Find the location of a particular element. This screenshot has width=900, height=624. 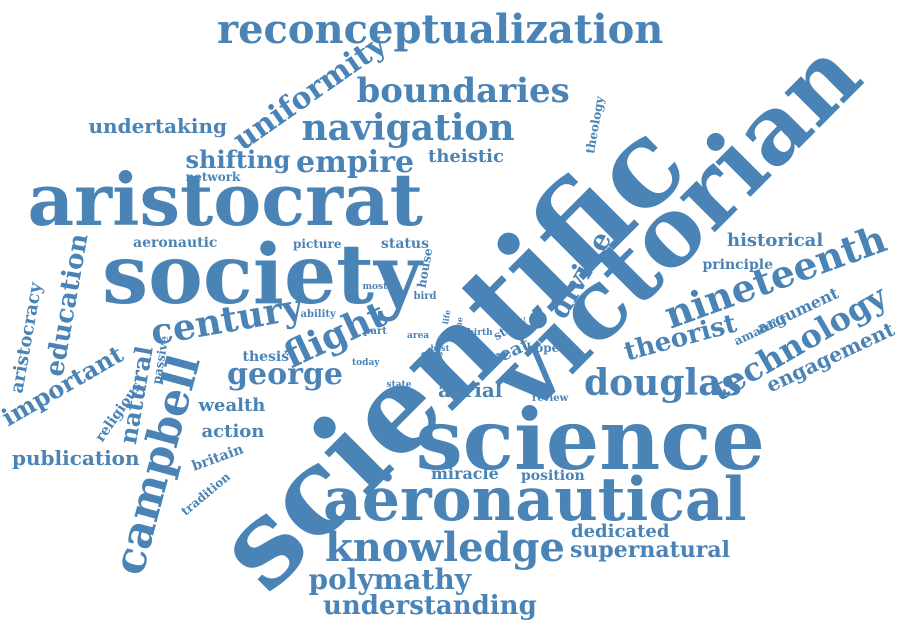

word-network: network is located at coordinates (213, 177).